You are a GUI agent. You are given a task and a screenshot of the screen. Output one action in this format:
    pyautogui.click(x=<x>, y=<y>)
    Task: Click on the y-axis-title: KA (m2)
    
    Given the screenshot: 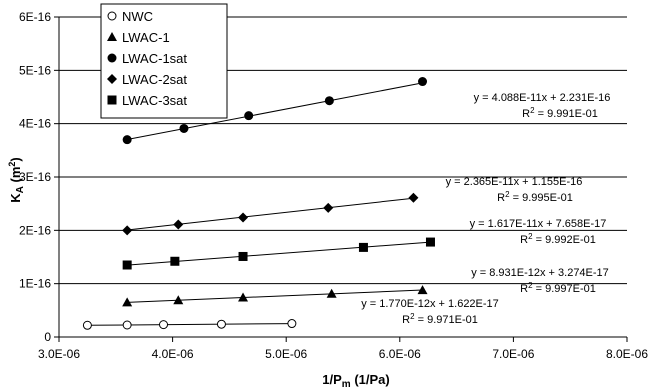 What is the action you would take?
    pyautogui.click(x=16, y=179)
    